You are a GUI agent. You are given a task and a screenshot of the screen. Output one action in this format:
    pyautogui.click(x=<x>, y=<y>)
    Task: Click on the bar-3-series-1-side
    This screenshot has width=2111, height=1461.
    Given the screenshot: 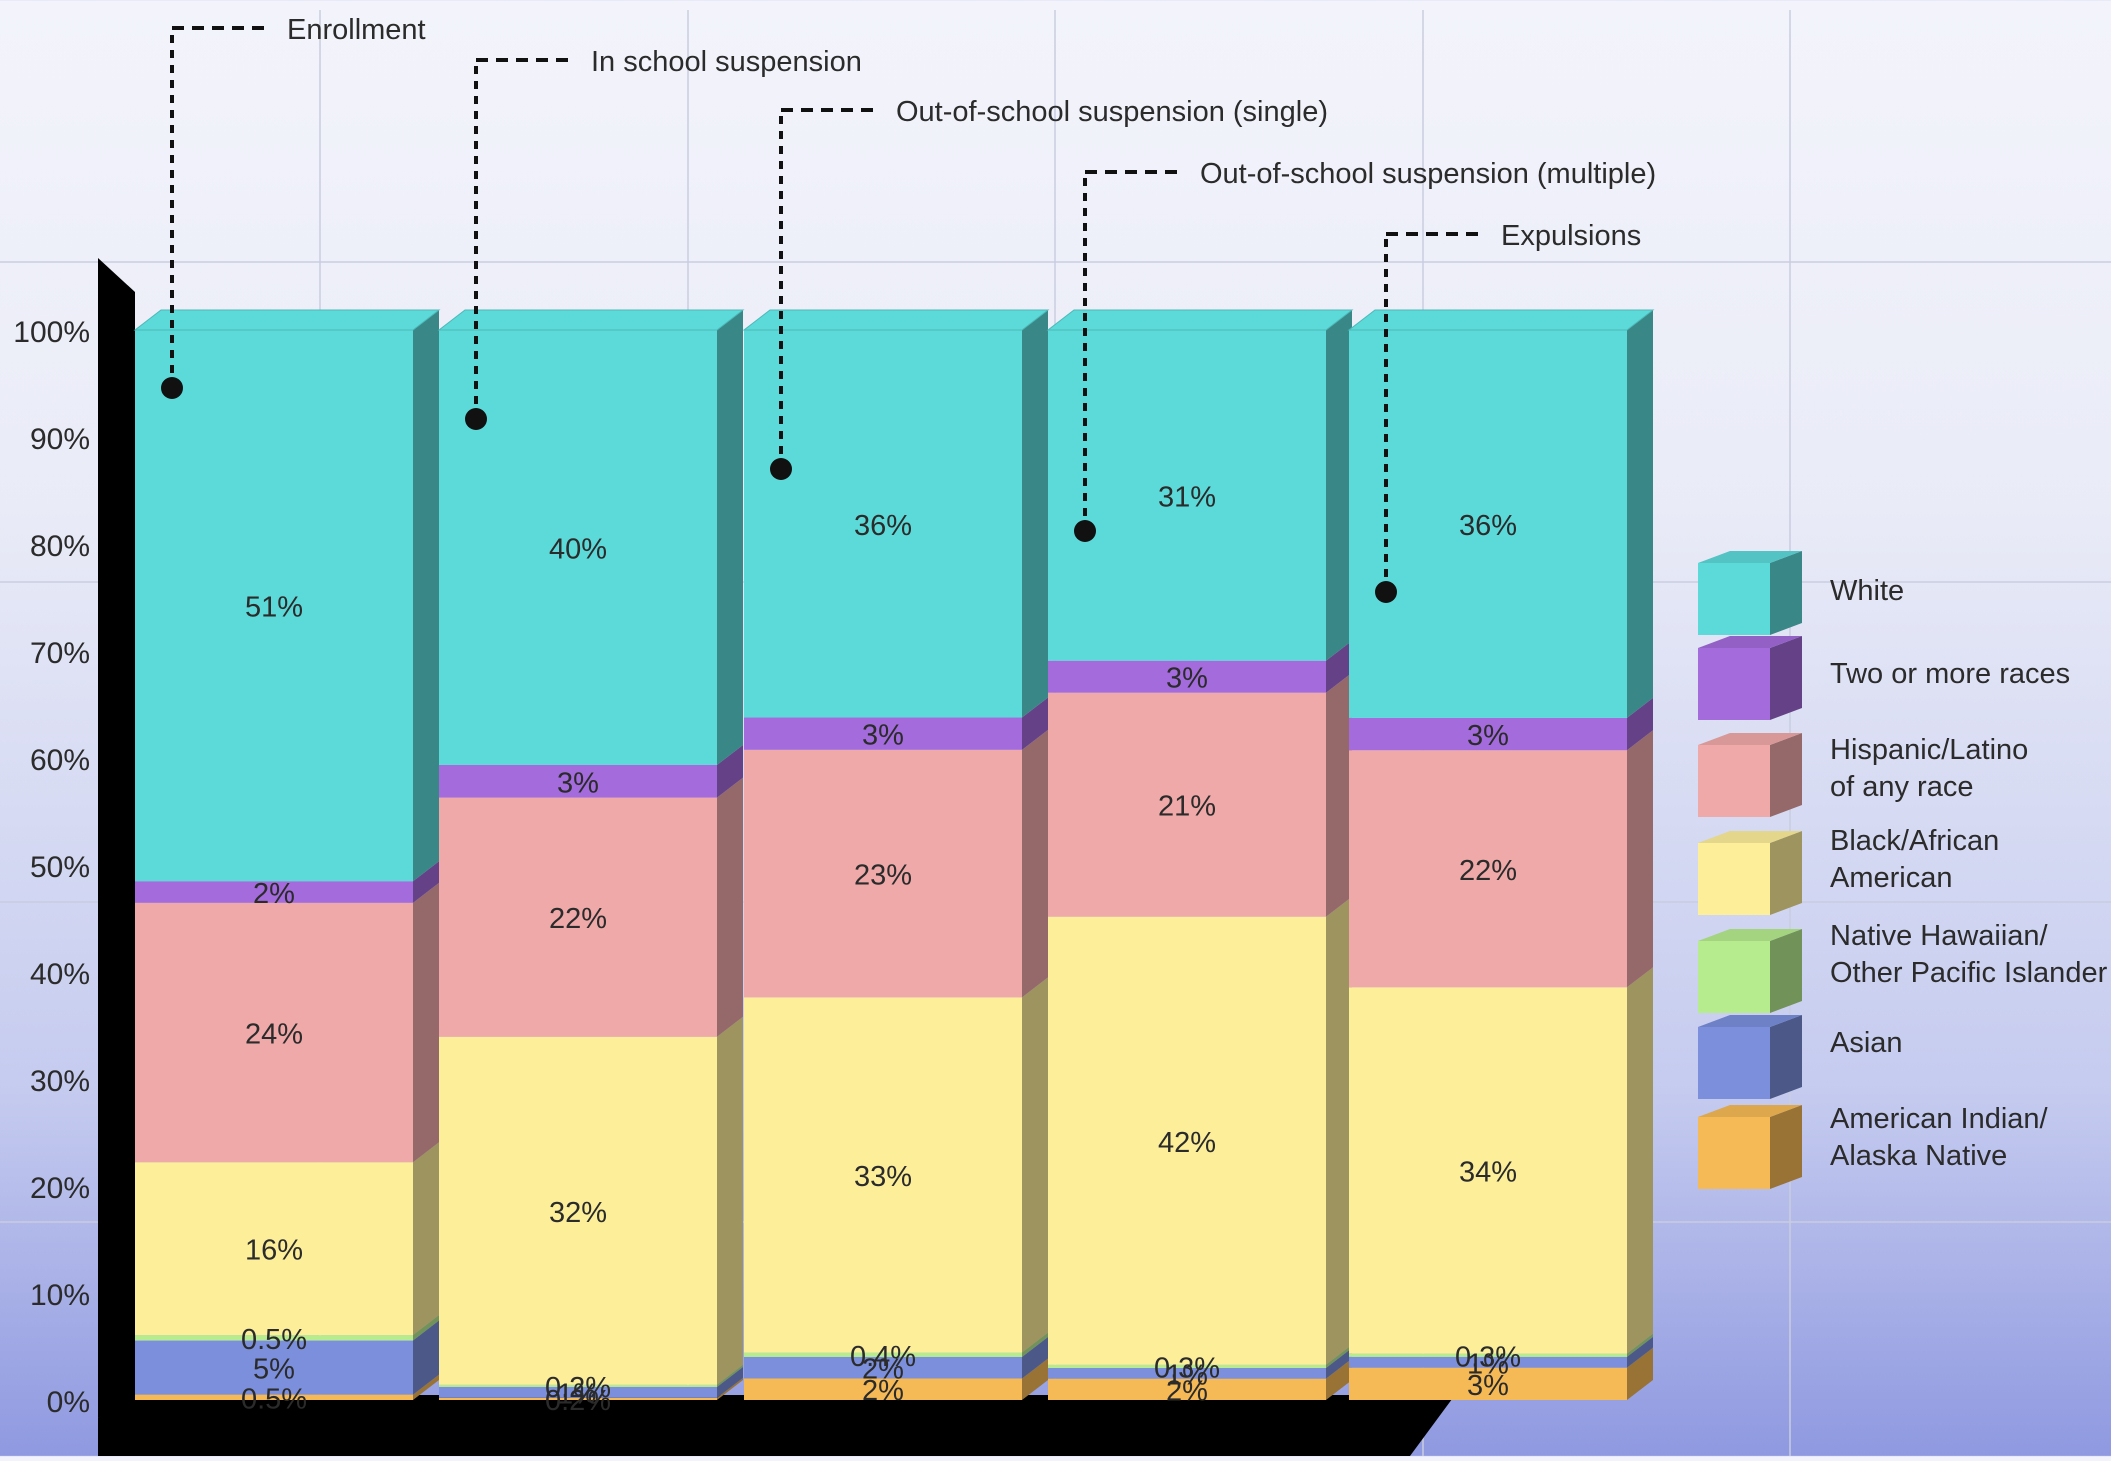 What is the action you would take?
    pyautogui.click(x=1339, y=1363)
    